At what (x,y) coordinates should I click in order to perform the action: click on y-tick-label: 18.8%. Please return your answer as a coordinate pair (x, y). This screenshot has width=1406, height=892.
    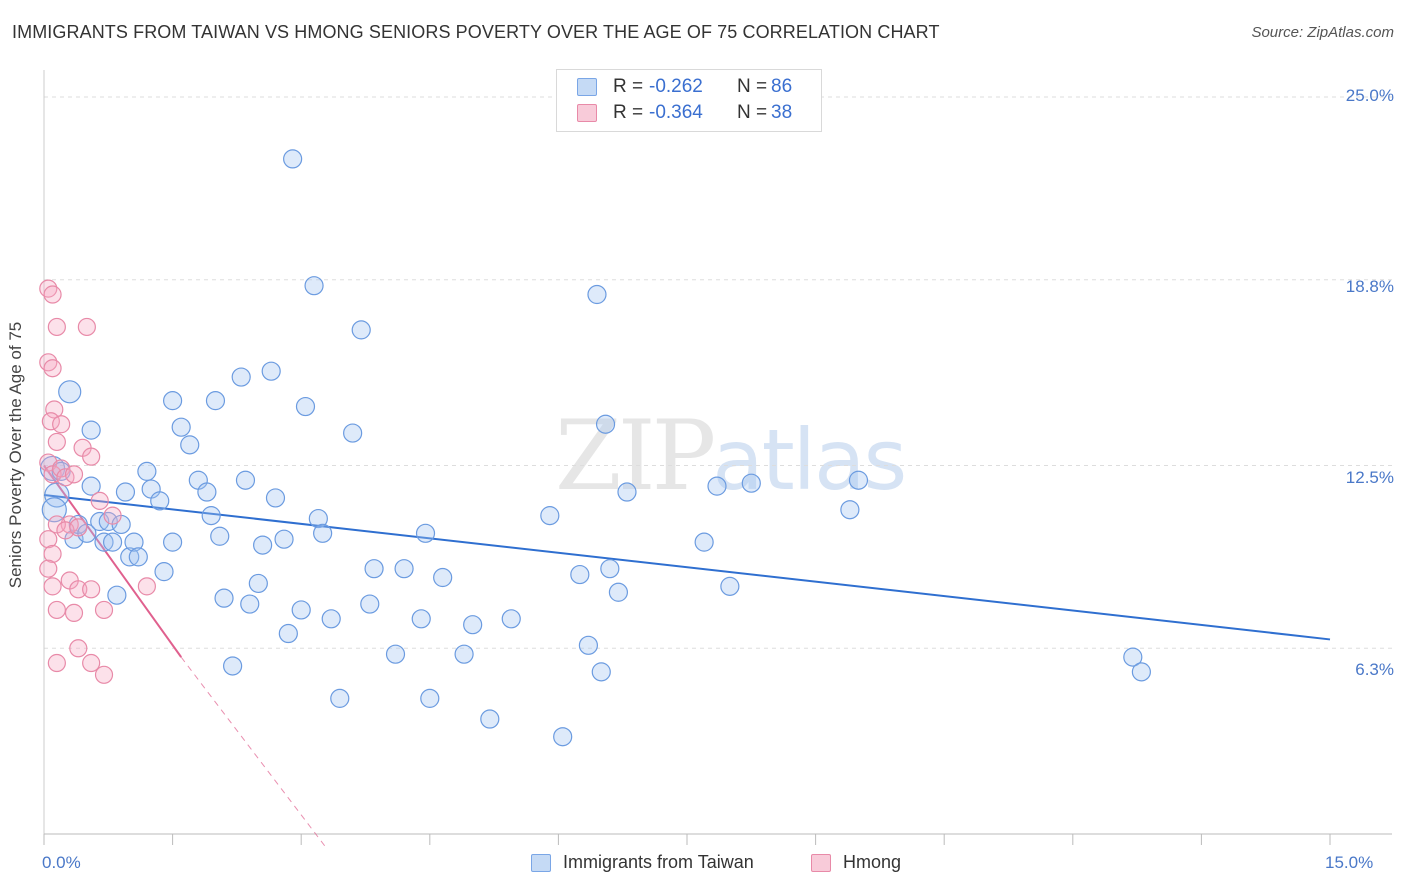
    Looking at the image, I should click on (1369, 286).